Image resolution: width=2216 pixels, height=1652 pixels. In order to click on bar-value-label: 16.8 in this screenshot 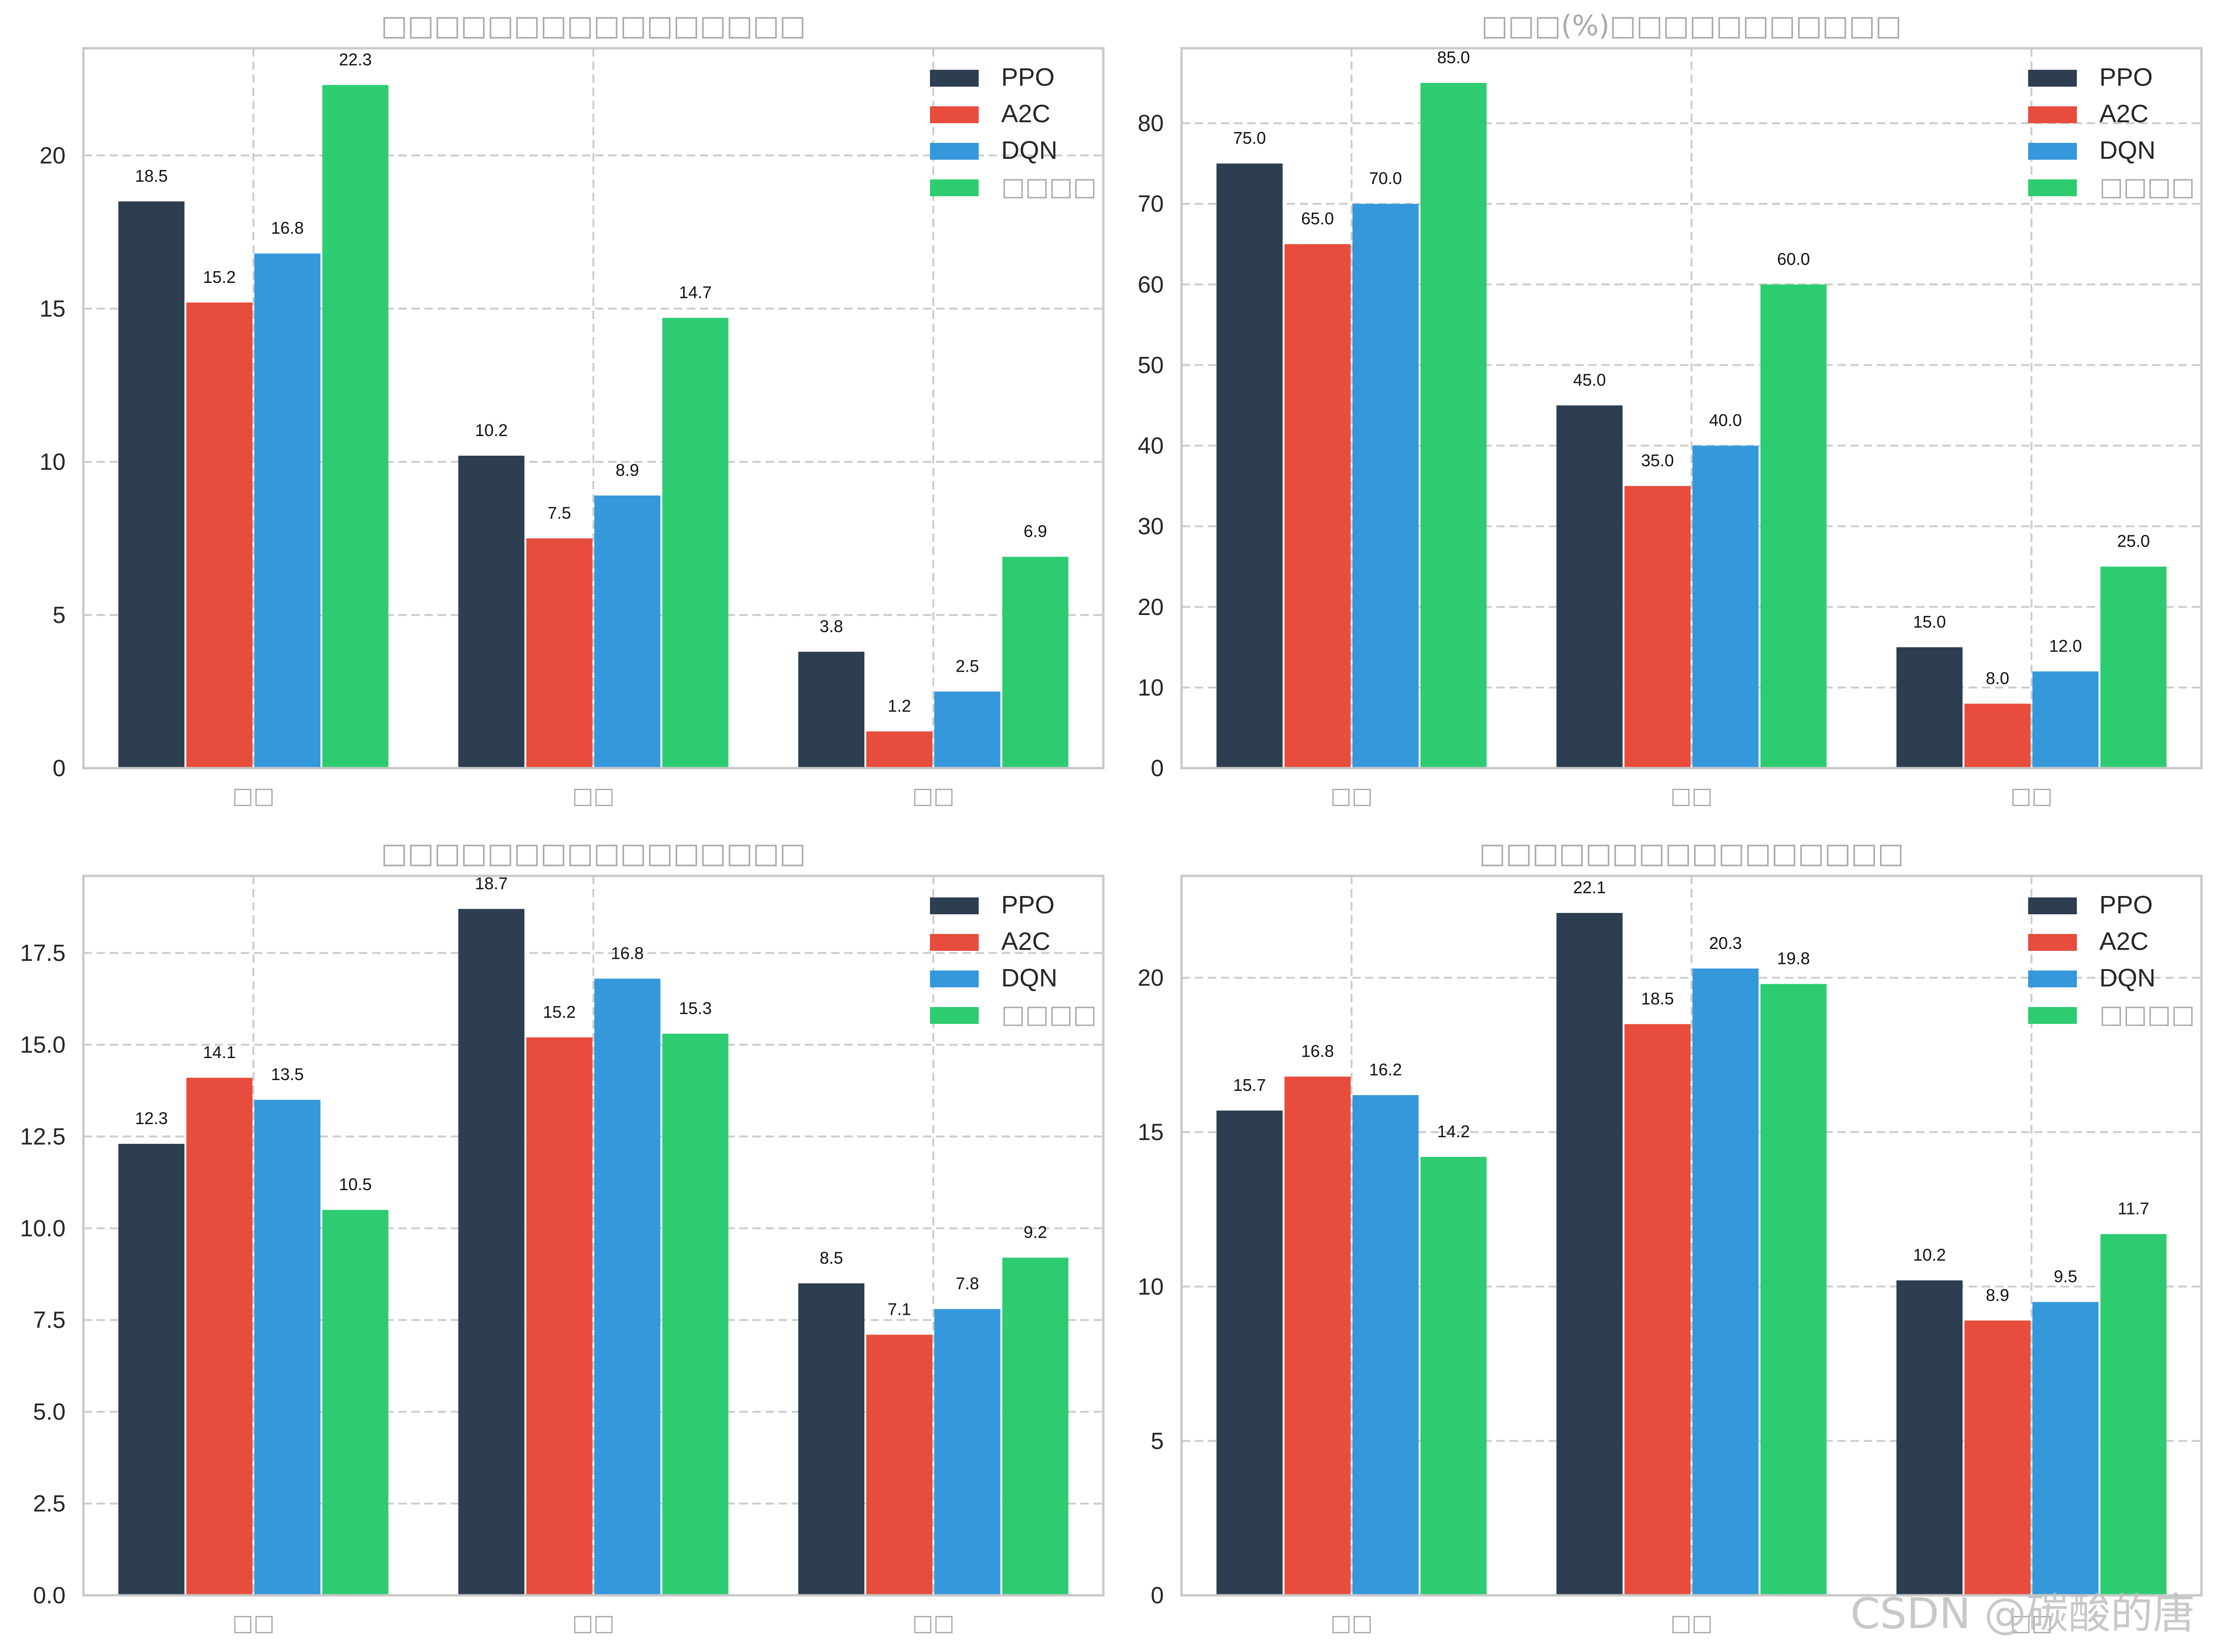, I will do `click(1318, 1050)`.